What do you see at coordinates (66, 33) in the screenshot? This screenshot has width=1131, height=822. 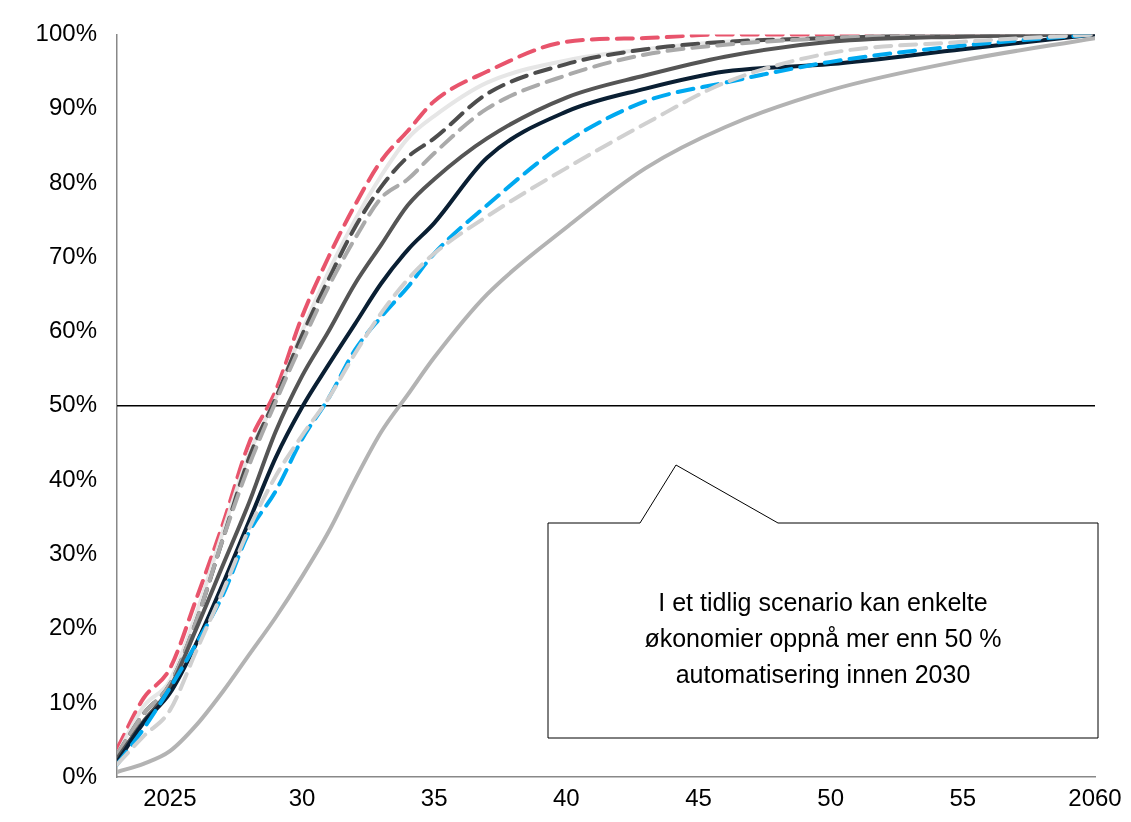 I see `y-tick-label: 100%` at bounding box center [66, 33].